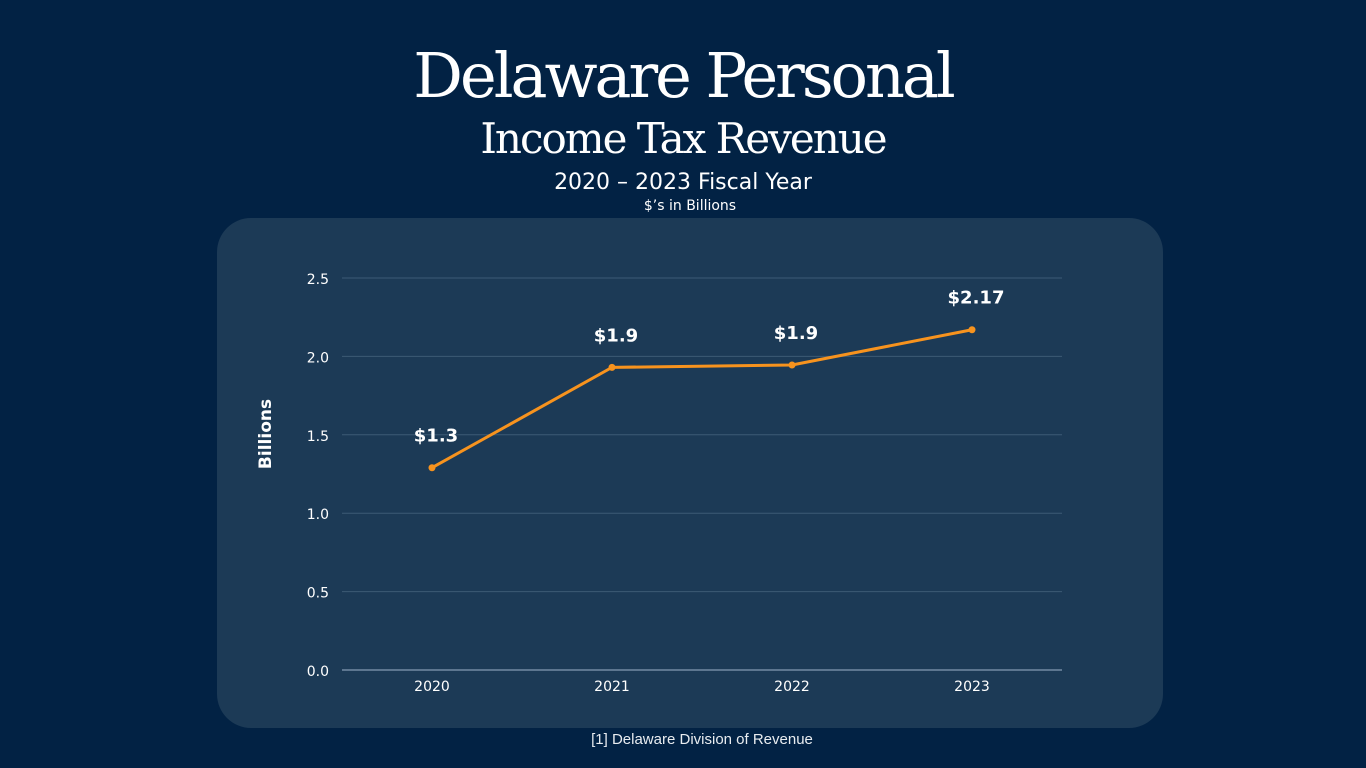 Image resolution: width=1366 pixels, height=768 pixels. What do you see at coordinates (702, 687) in the screenshot?
I see `x-tick-labels: 2020 2021 2022 2023` at bounding box center [702, 687].